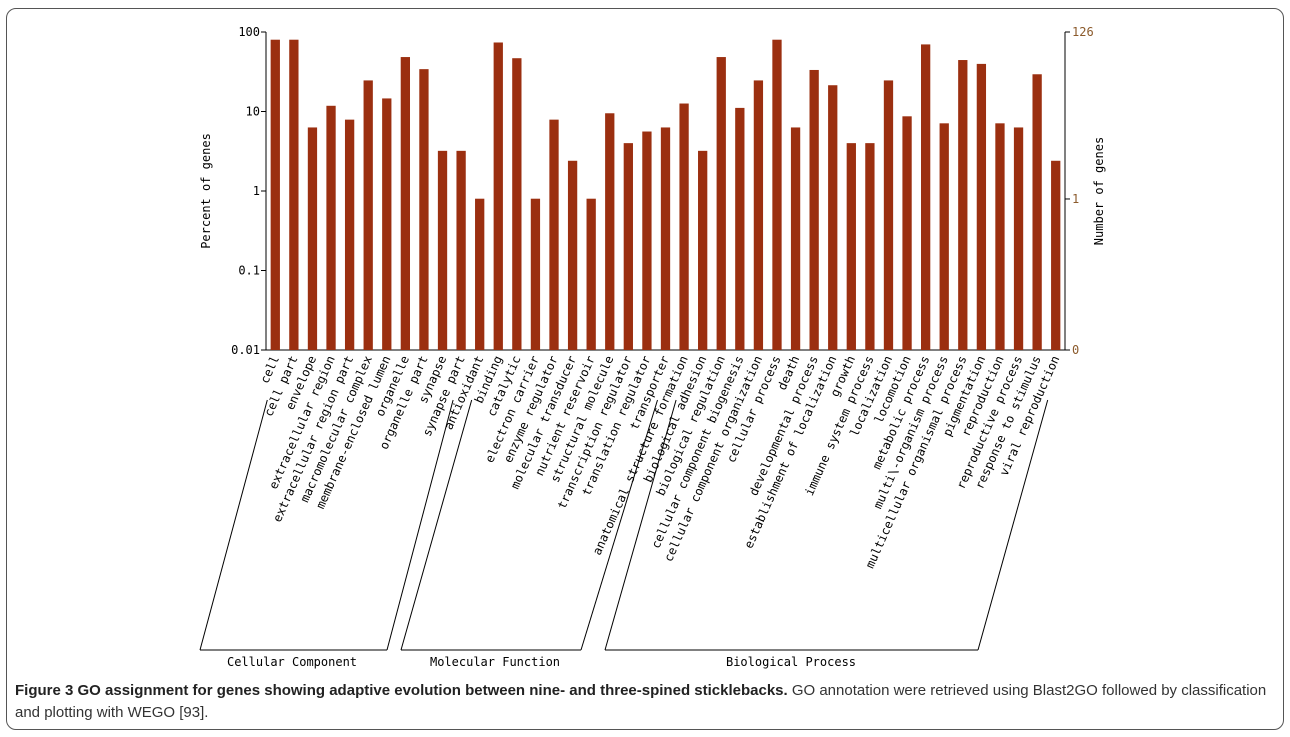 Image resolution: width=1290 pixels, height=737 pixels. I want to click on group-label-1: Molecular Function, so click(495, 662).